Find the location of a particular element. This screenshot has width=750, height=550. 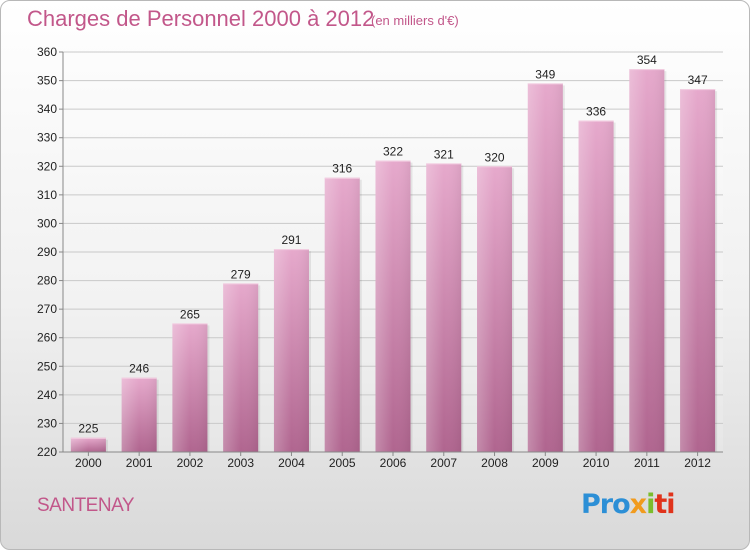

y-tick-label: 310 is located at coordinates (47, 195).